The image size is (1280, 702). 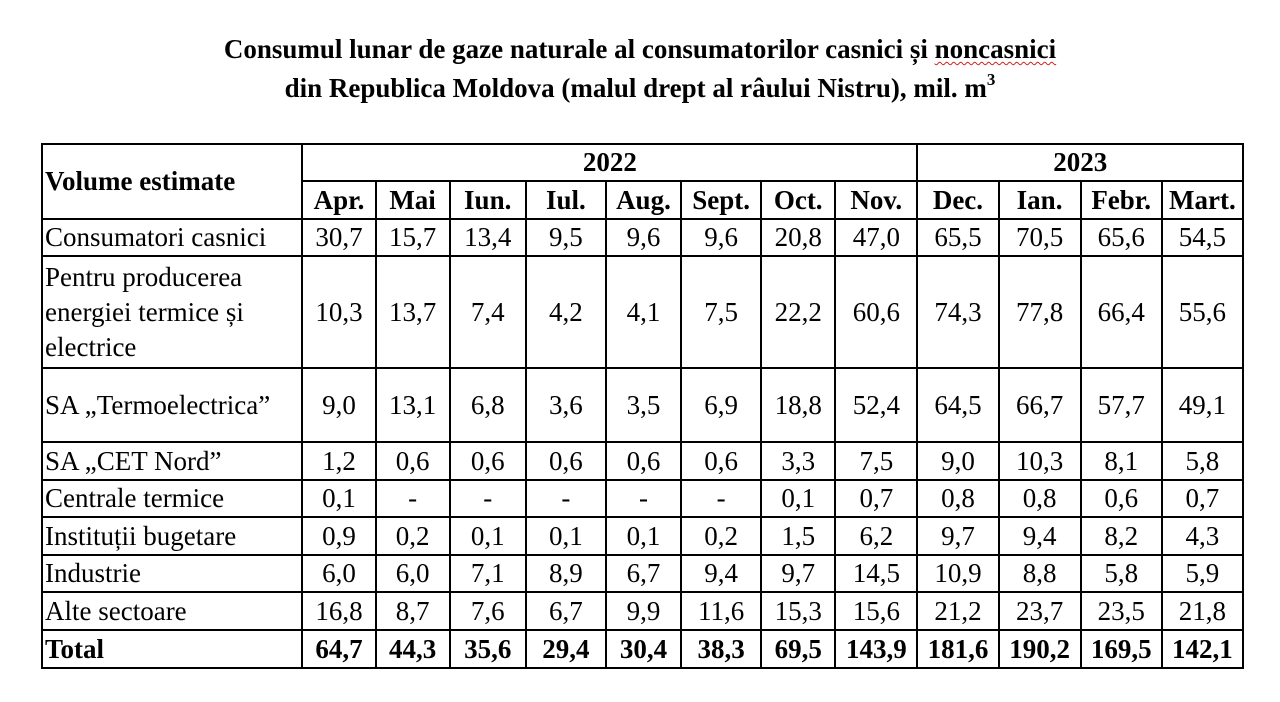 What do you see at coordinates (876, 405) in the screenshot?
I see `table-cell: 52,4` at bounding box center [876, 405].